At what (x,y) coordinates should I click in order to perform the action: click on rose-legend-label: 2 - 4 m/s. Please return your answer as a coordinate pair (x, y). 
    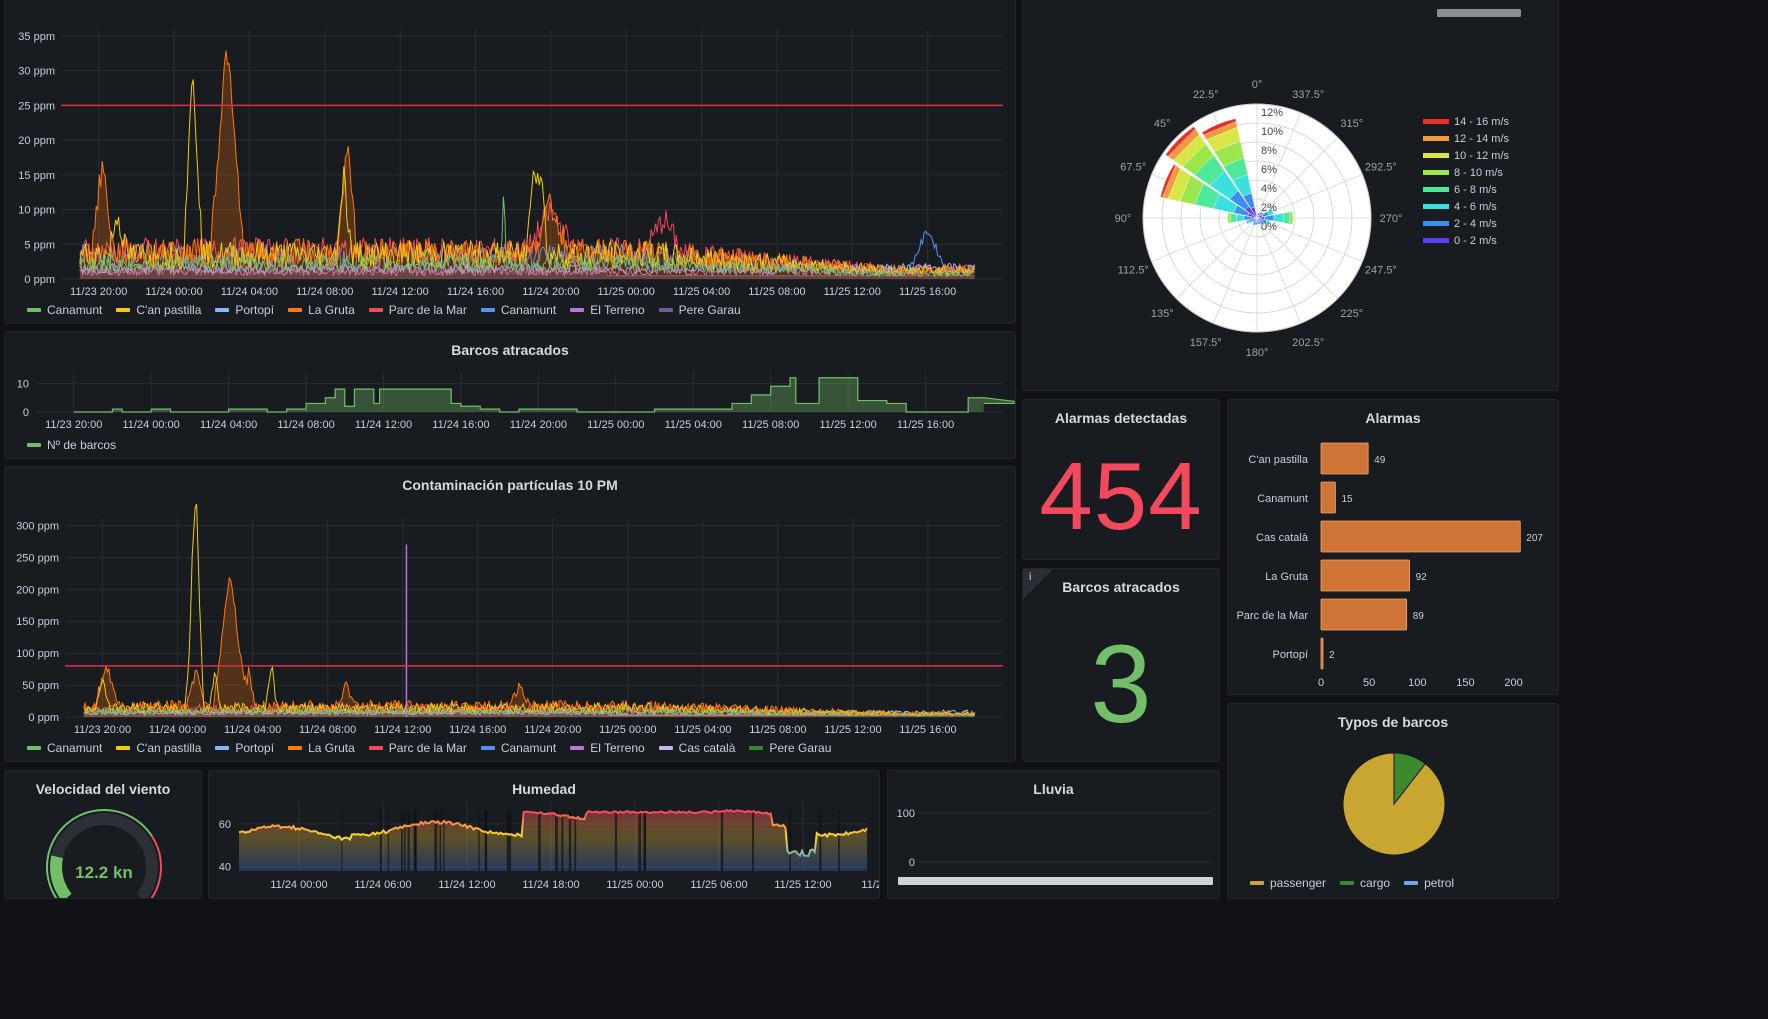
    Looking at the image, I should click on (1475, 224).